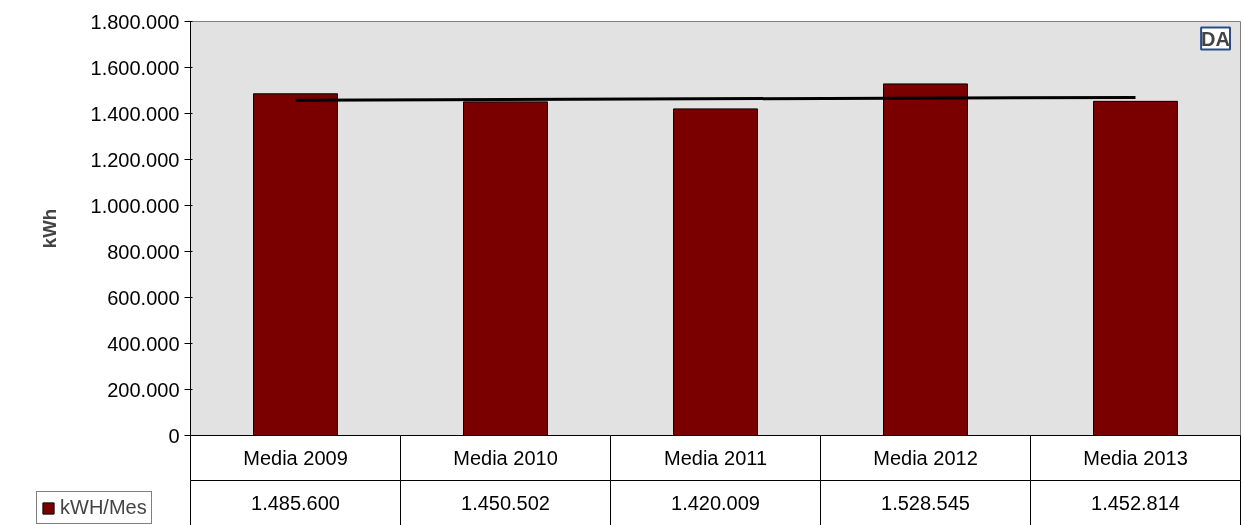 The image size is (1244, 525). What do you see at coordinates (715, 503) in the screenshot?
I see `data-label: 1.420.009` at bounding box center [715, 503].